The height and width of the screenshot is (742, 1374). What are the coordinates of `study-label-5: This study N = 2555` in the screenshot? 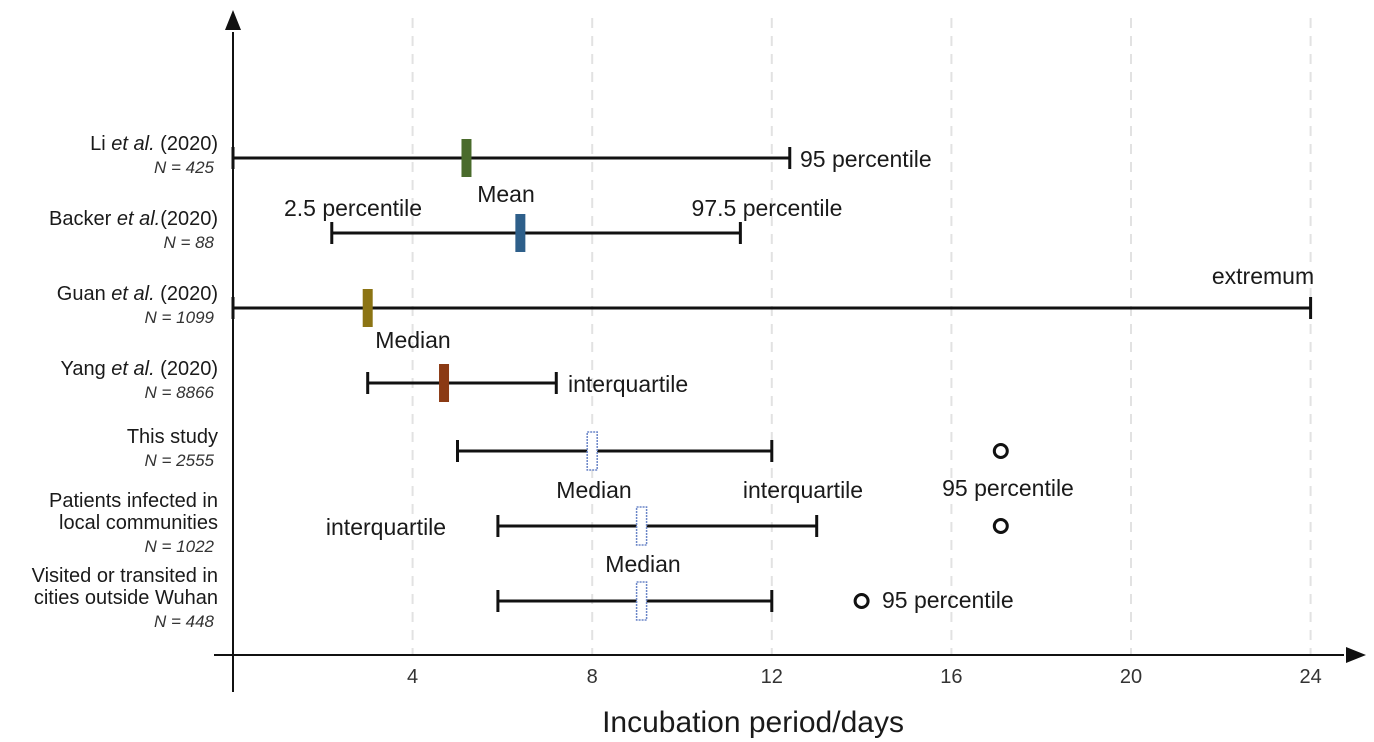 It's located at (172, 448).